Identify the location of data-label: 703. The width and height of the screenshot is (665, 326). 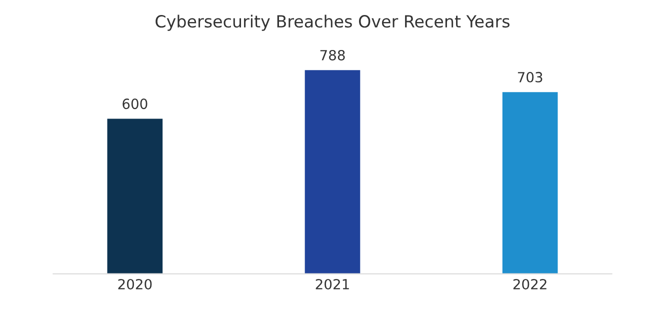
(530, 77).